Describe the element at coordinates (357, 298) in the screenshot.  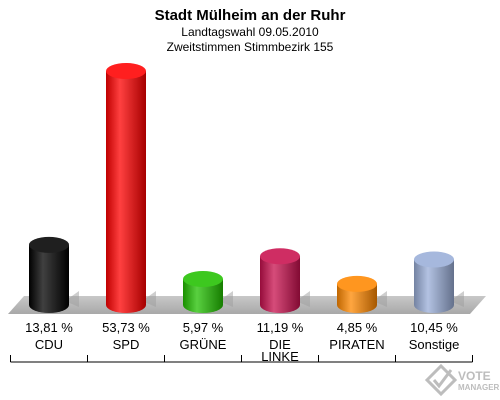
I see `bar-piraten` at that location.